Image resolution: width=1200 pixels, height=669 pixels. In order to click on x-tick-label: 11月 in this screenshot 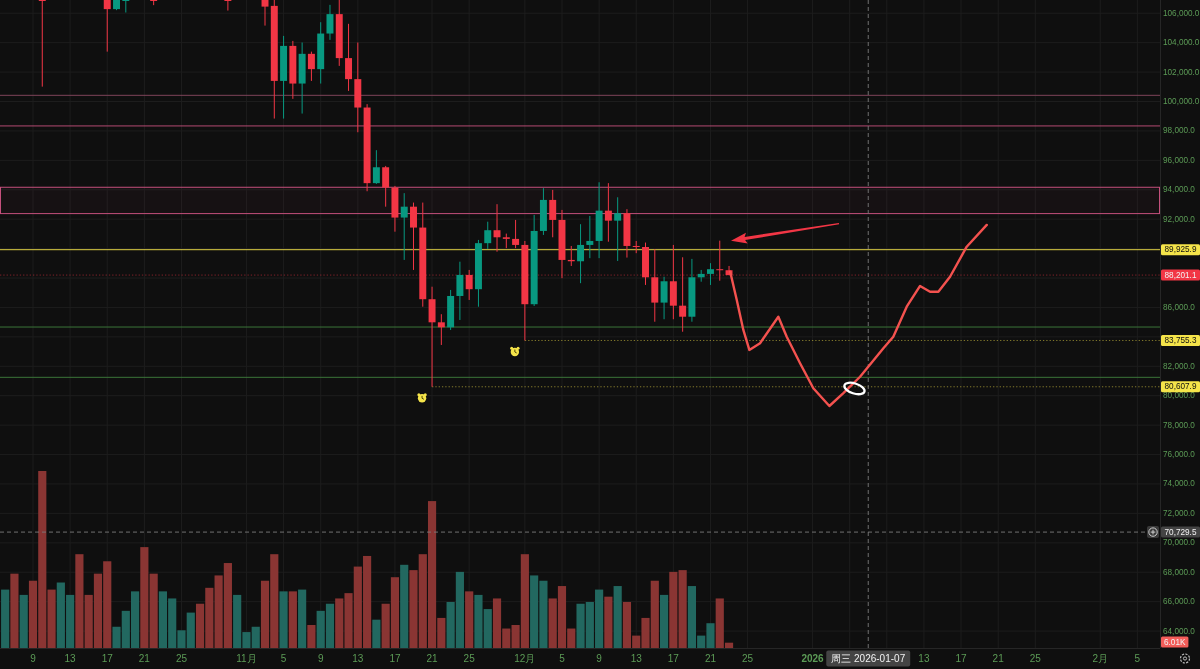, I will do `click(246, 658)`.